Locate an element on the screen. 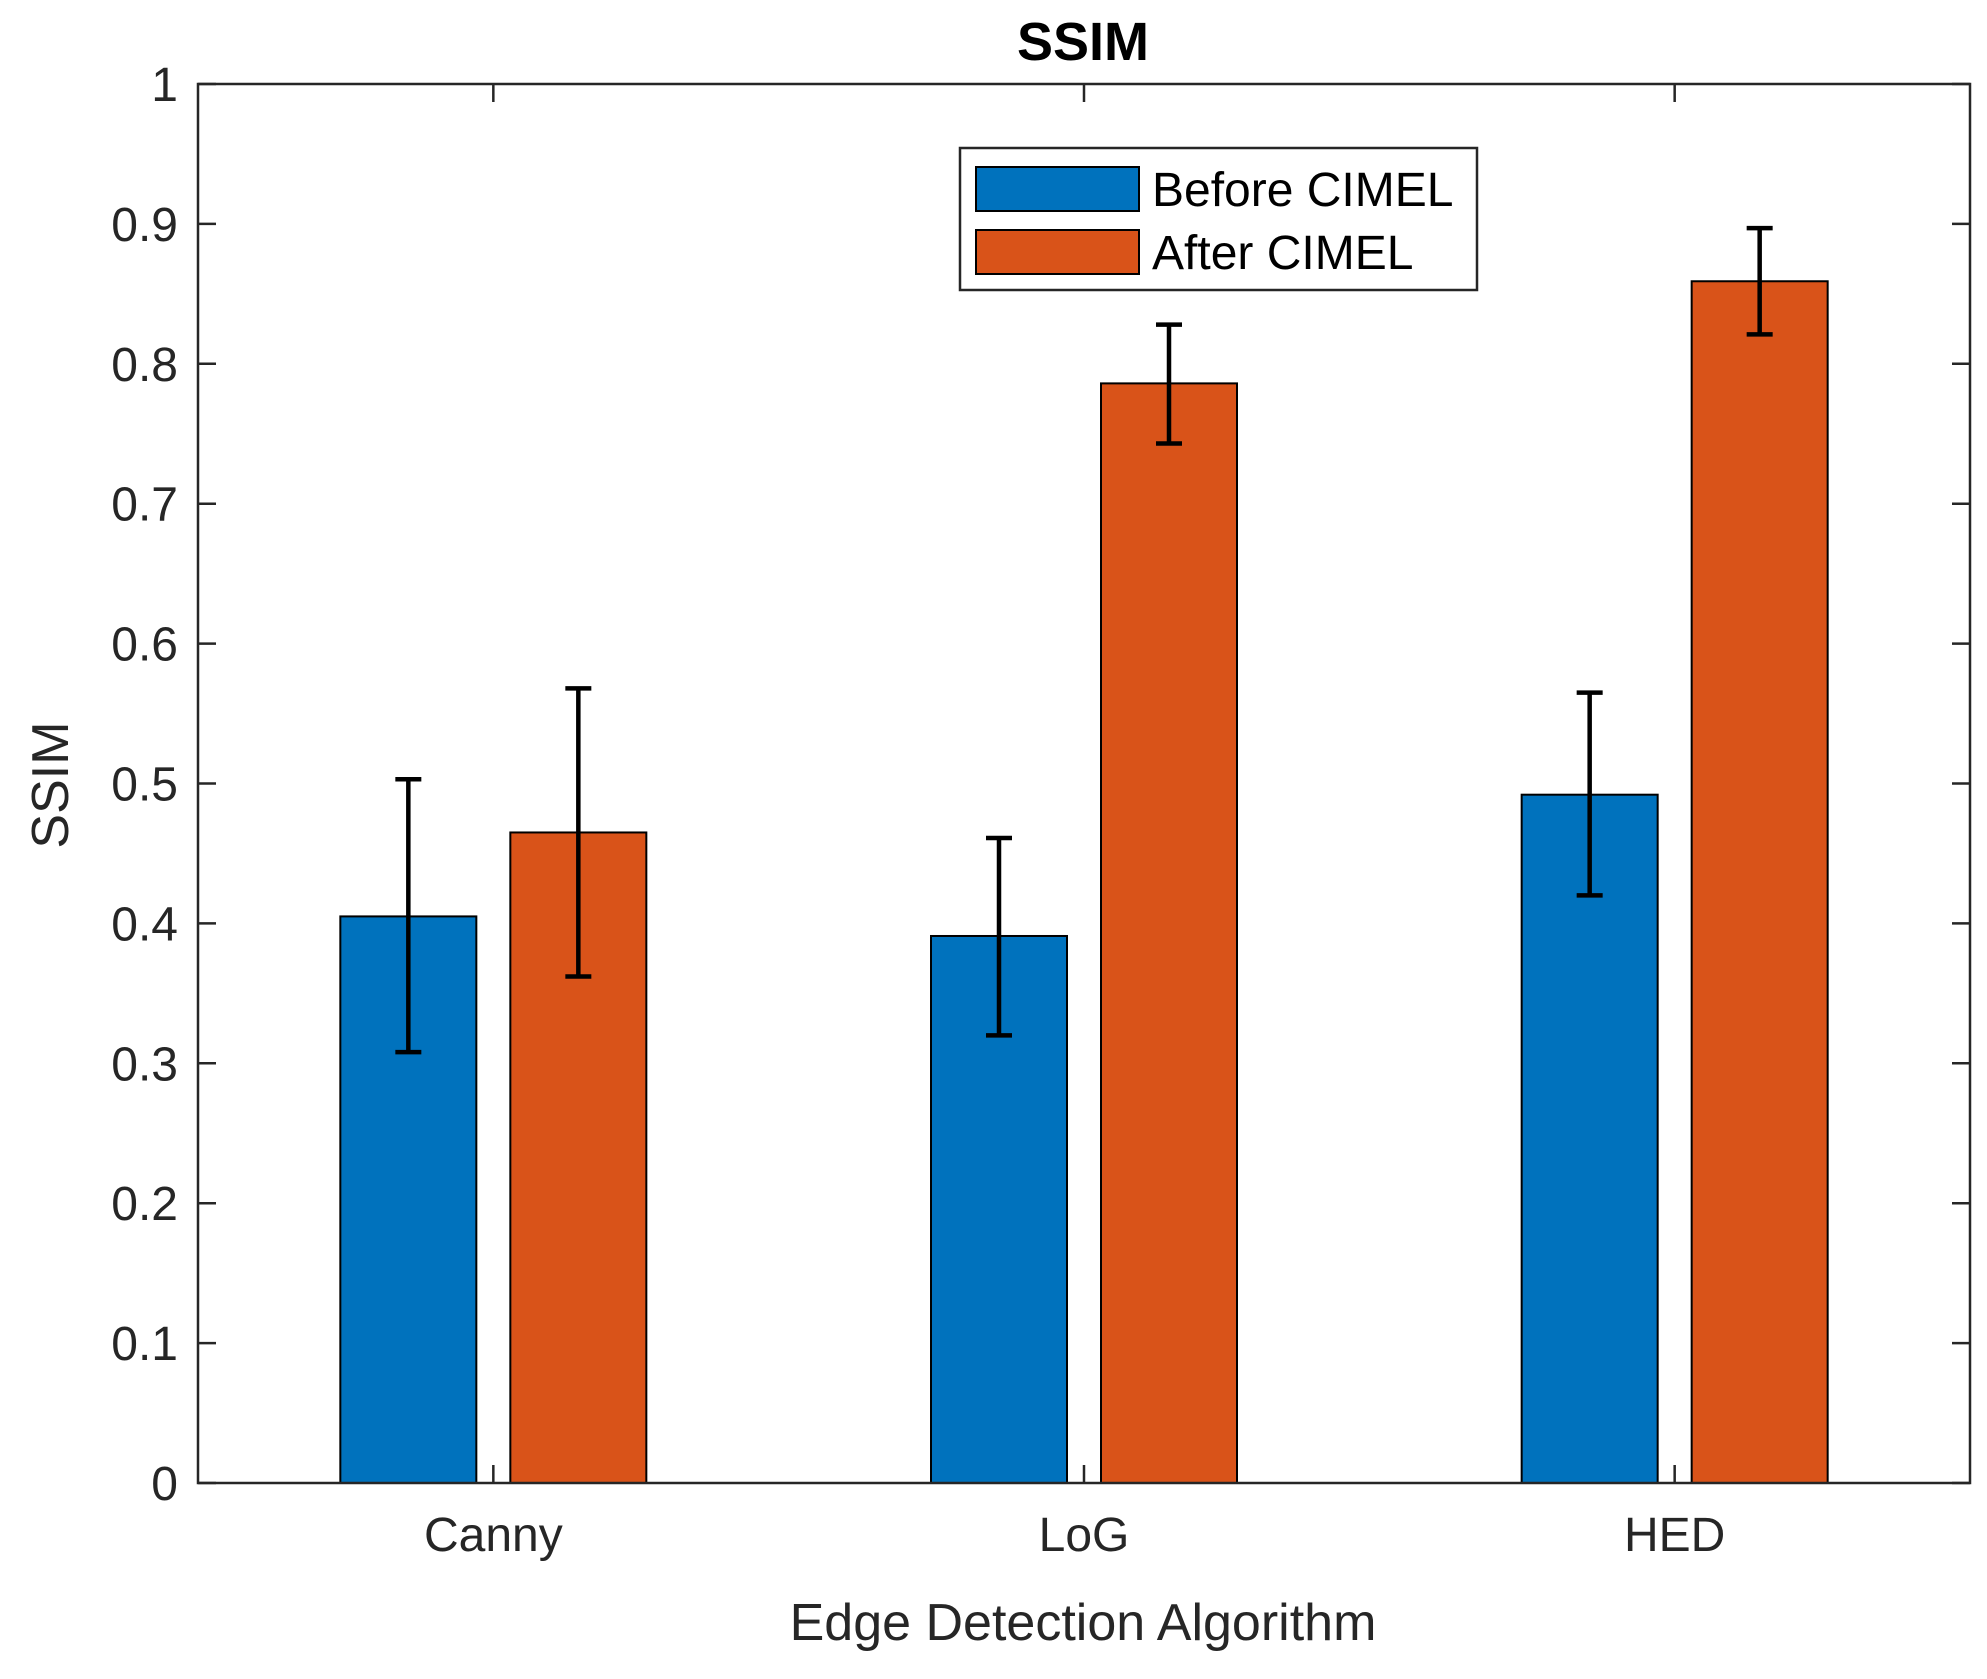 Image resolution: width=1987 pixels, height=1679 pixels. y-tick-label: 1 is located at coordinates (164, 85).